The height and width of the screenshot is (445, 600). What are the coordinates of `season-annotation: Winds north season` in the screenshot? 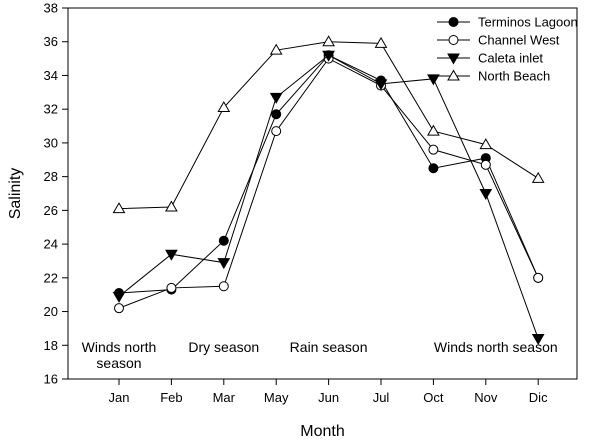 It's located at (496, 347).